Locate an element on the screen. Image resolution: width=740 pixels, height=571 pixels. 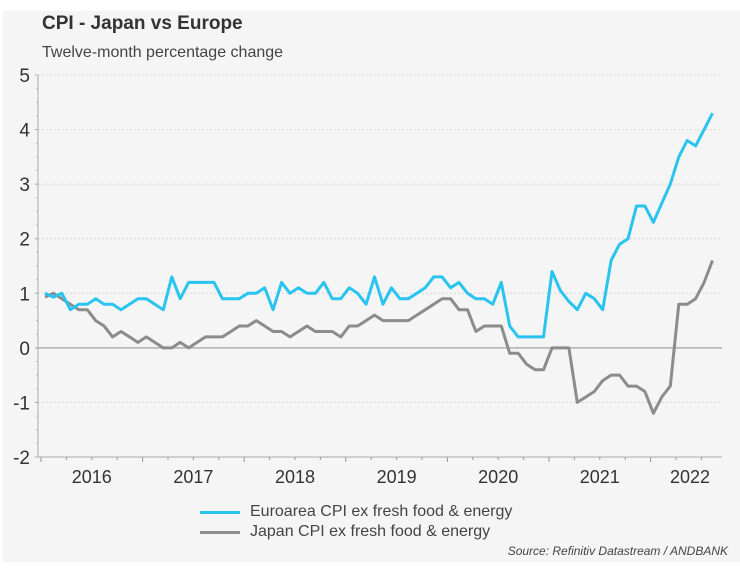
chart-title: CPI - Japan vs Europe is located at coordinates (142, 23).